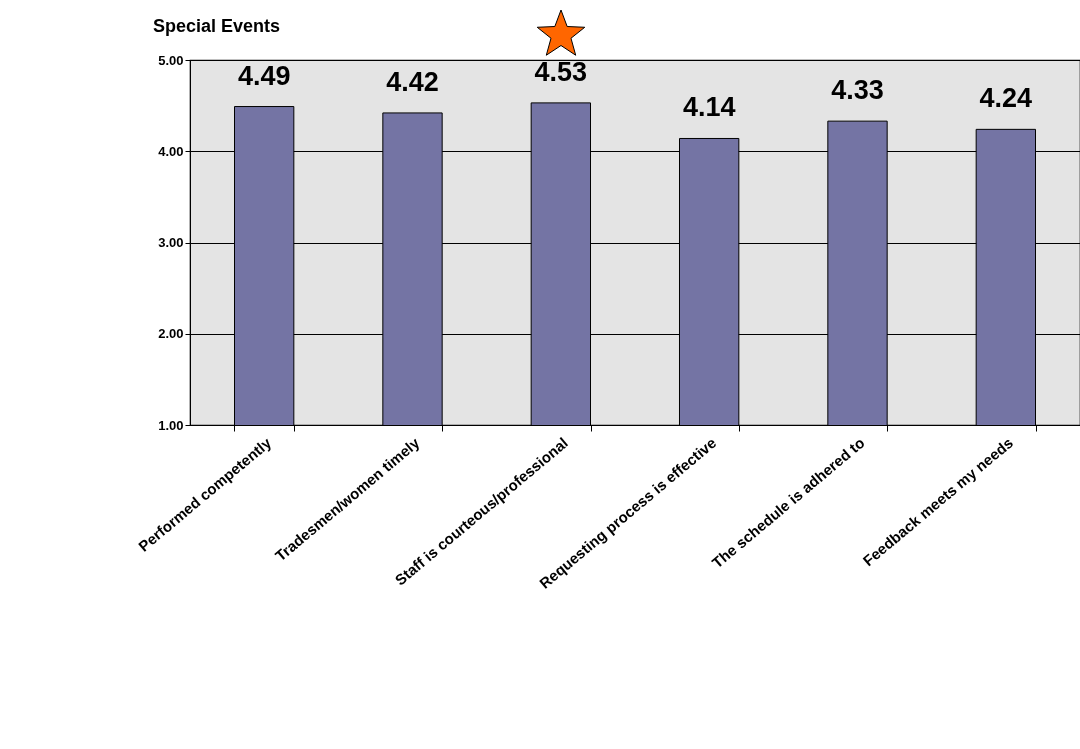 This screenshot has height=749, width=1080. What do you see at coordinates (412, 81) in the screenshot?
I see `data-label: 4.42` at bounding box center [412, 81].